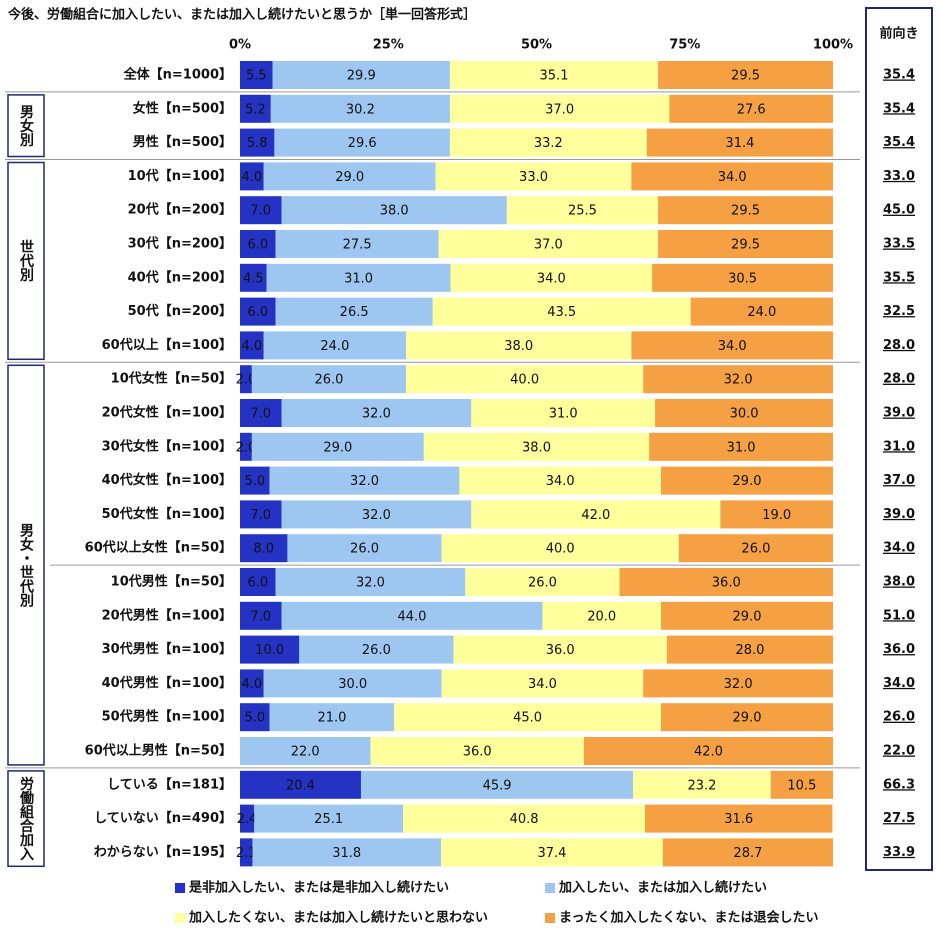  Describe the element at coordinates (163, 818) in the screenshot. I see `category-label: していない【n=490】` at that location.